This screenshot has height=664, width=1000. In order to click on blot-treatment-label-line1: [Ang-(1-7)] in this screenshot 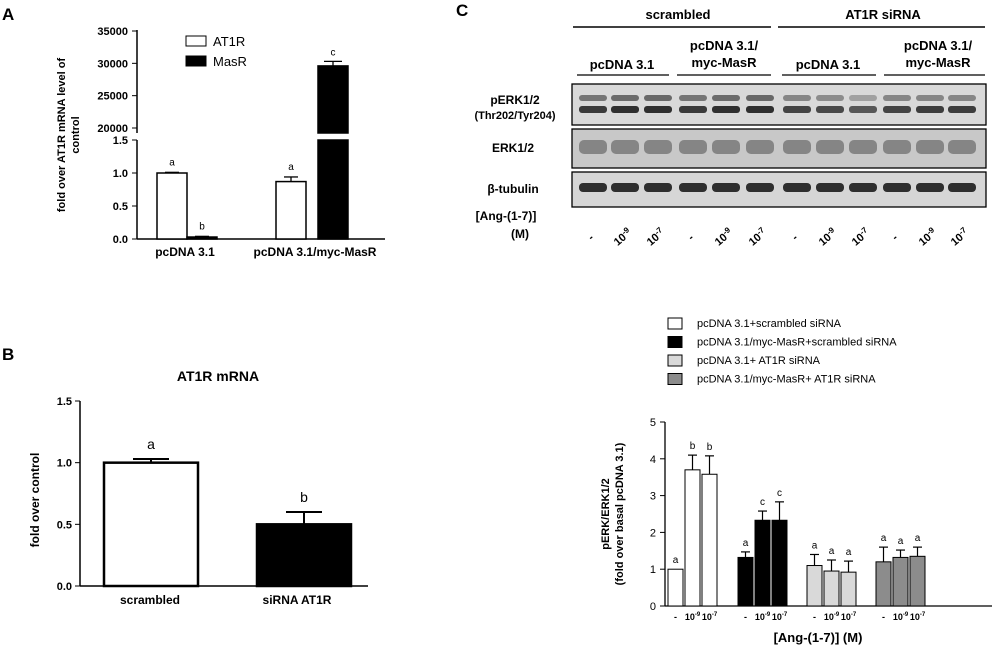, I will do `click(506, 216)`.